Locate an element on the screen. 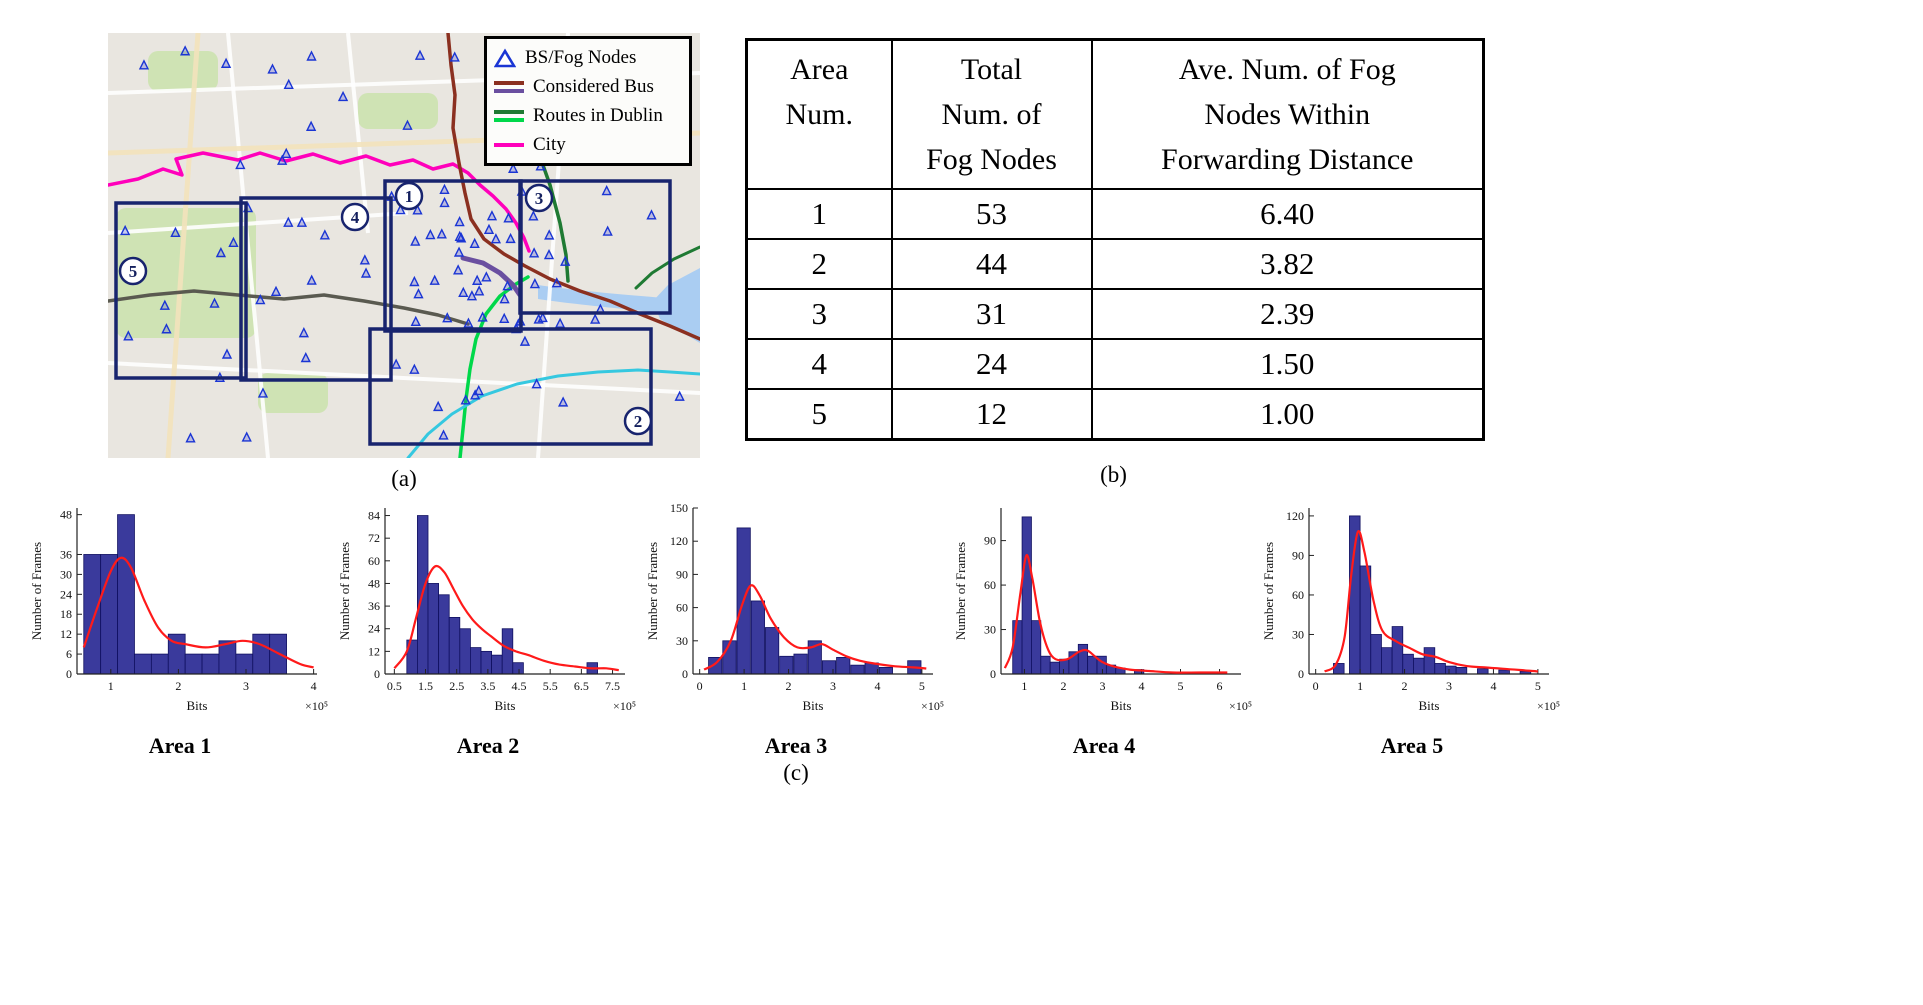 The width and height of the screenshot is (1923, 1005). table-row: 5 12 1.00 is located at coordinates (1115, 414).